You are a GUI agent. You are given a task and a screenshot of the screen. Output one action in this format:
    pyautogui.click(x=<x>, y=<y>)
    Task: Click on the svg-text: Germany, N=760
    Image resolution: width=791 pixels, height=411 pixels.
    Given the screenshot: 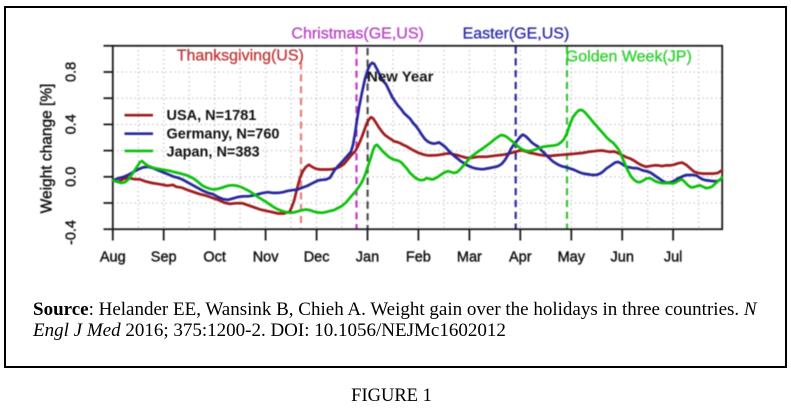 What is the action you would take?
    pyautogui.click(x=223, y=135)
    